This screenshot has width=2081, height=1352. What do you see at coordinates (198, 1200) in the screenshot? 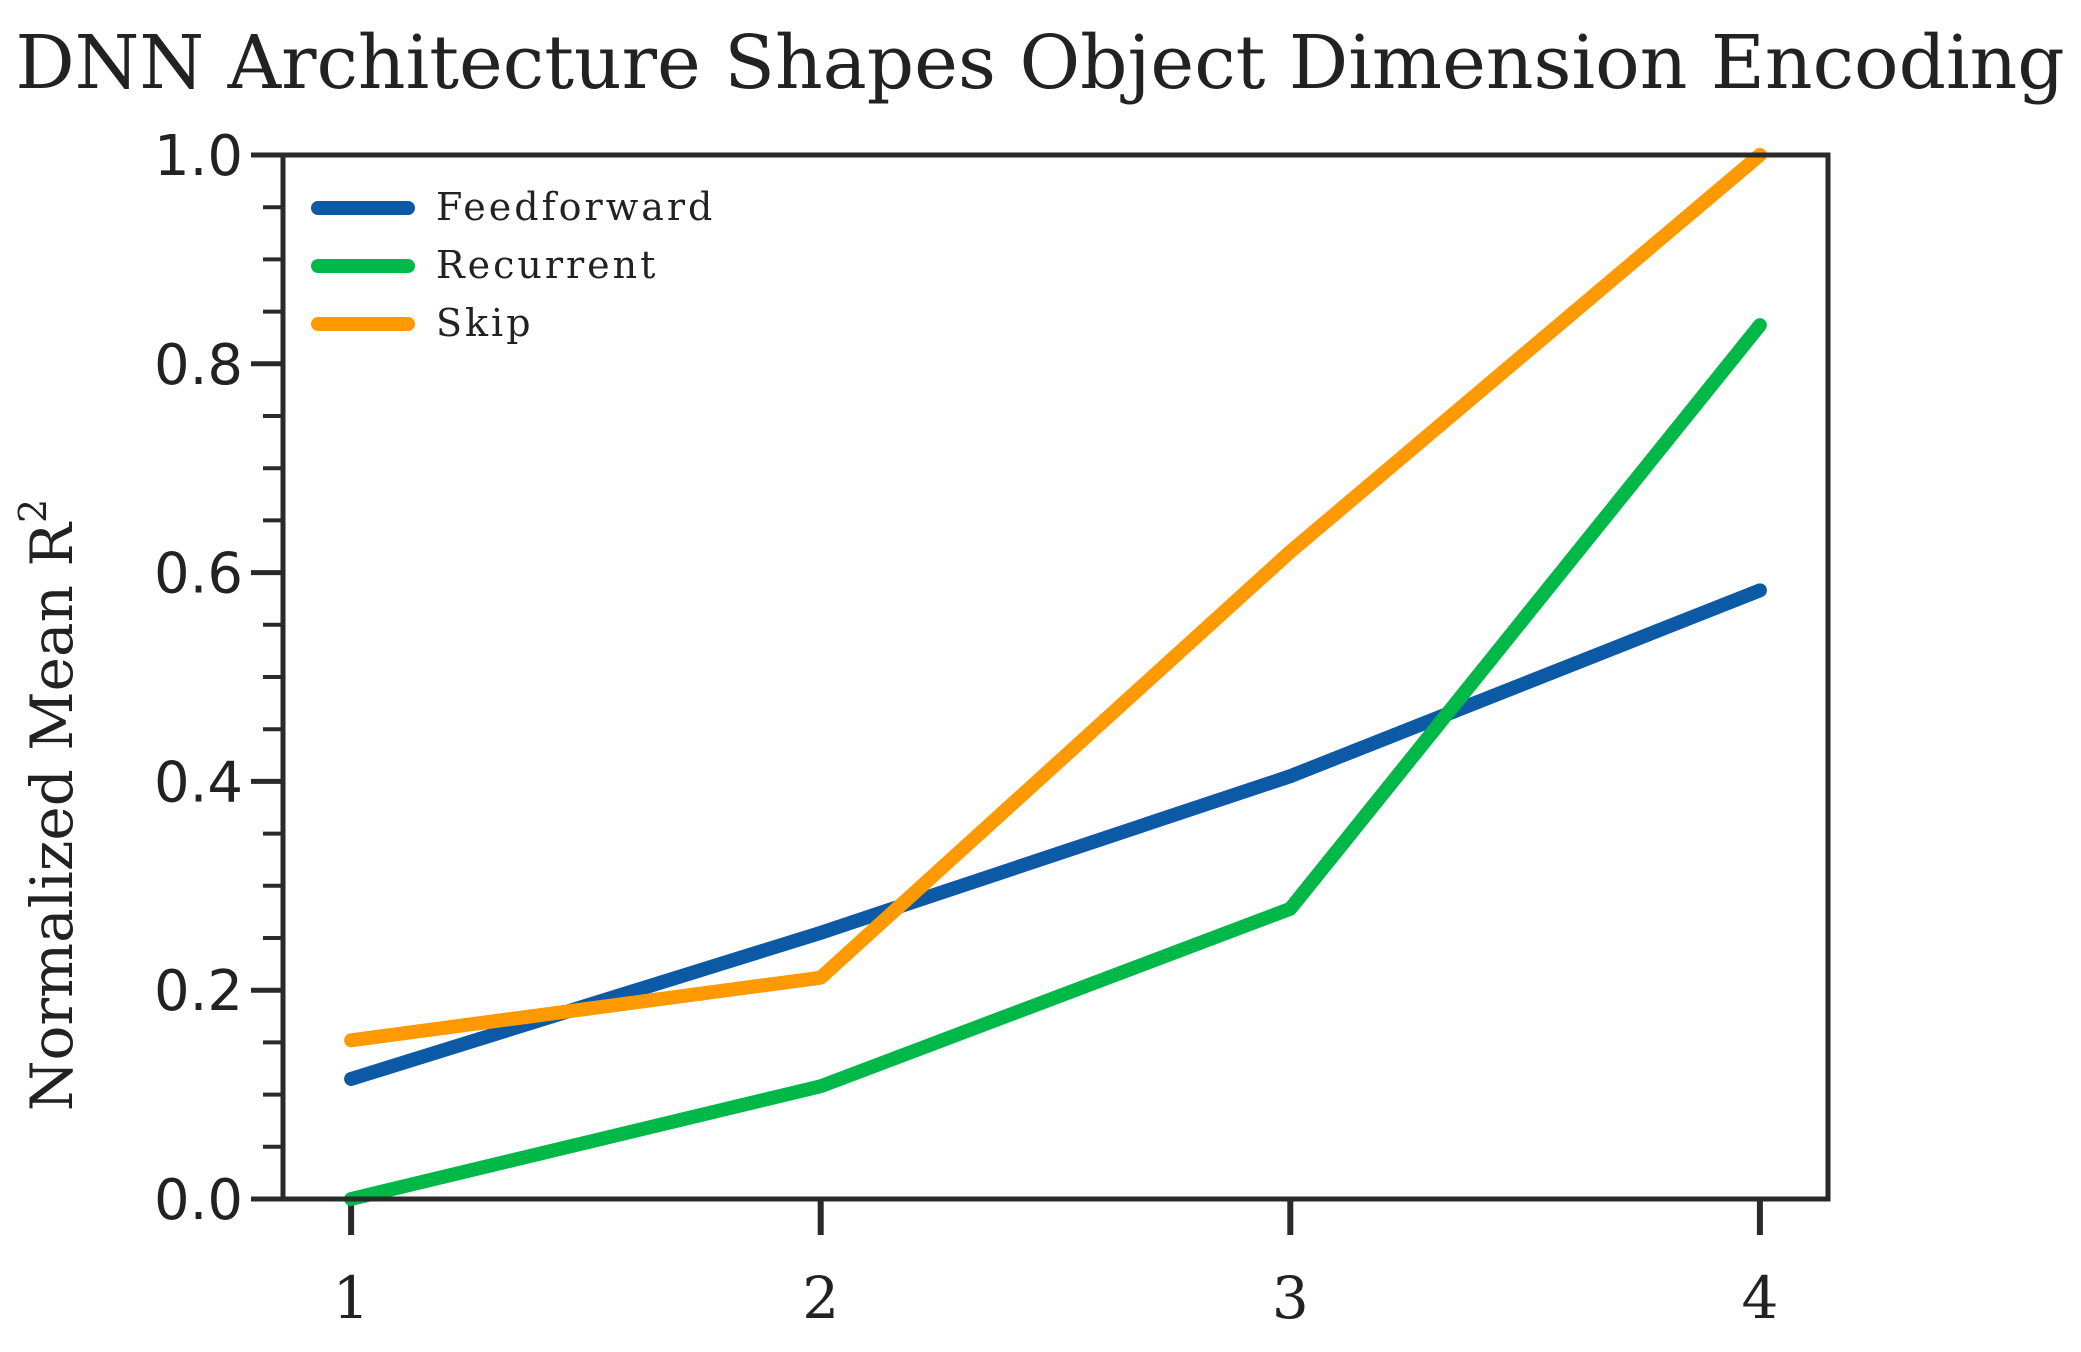
I see `y-tick-label: 0.0` at bounding box center [198, 1200].